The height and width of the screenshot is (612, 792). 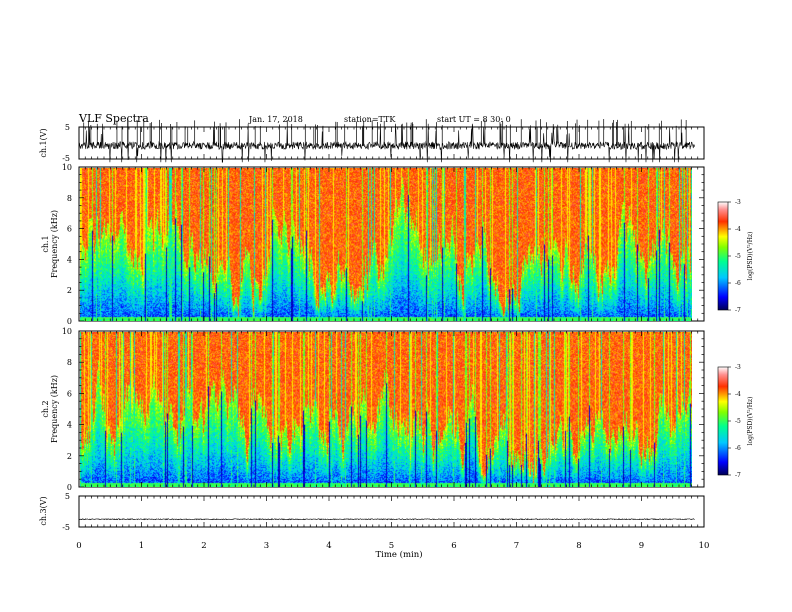 What do you see at coordinates (54, 244) in the screenshot?
I see `ch1-frequency-label: Frequency (kHz)` at bounding box center [54, 244].